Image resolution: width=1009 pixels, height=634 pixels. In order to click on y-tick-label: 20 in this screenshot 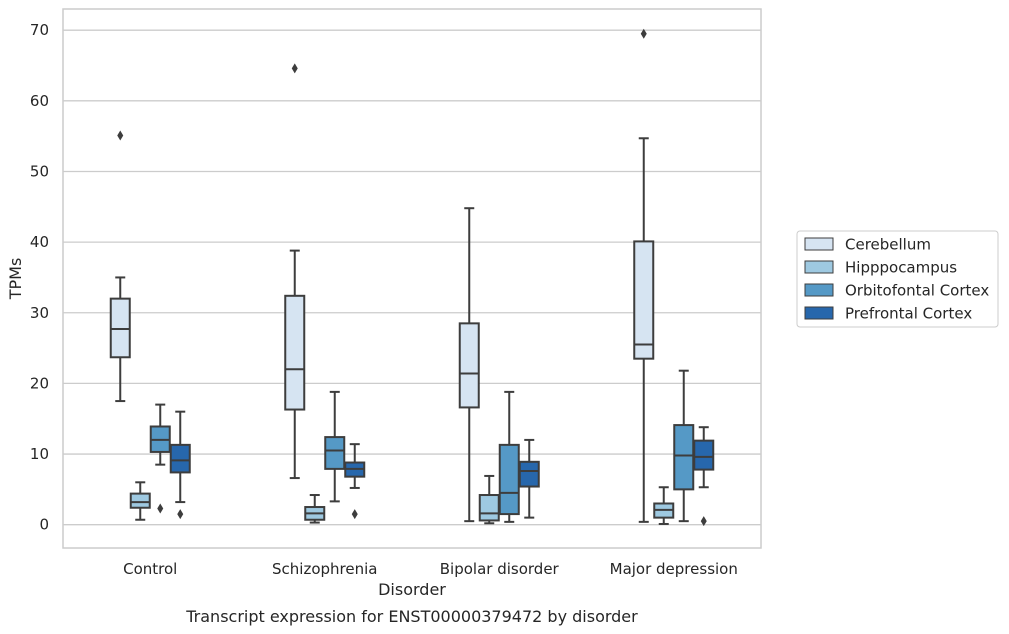, I will do `click(39, 383)`.